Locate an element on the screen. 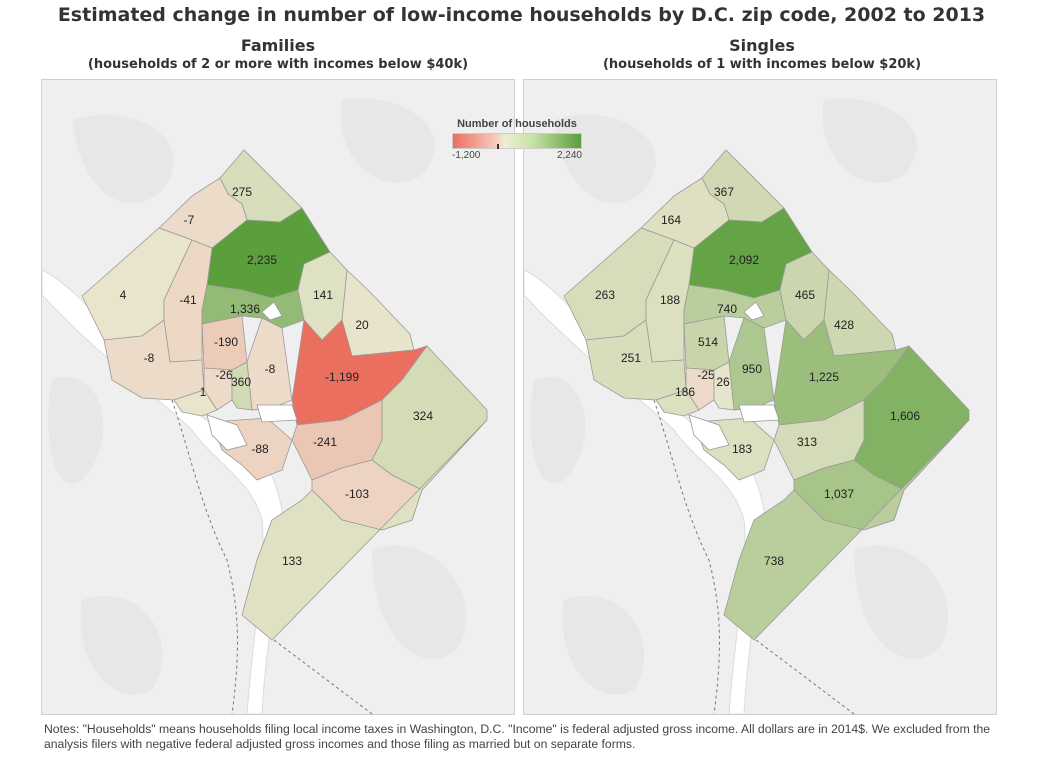 This screenshot has width=1043, height=765. singles-zip-value-label: 26 is located at coordinates (723, 382).